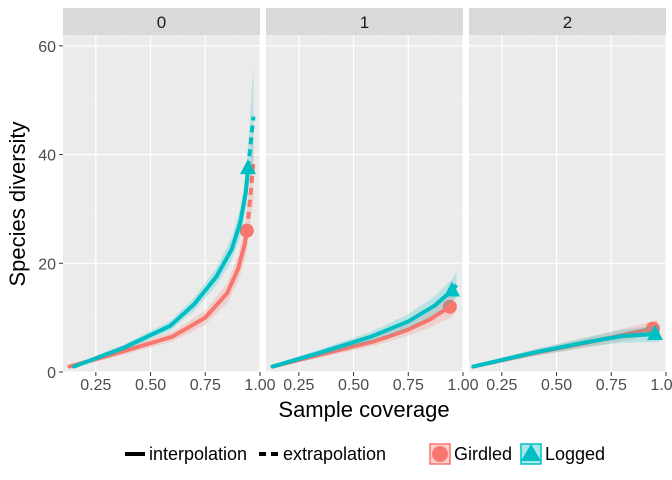 Image resolution: width=672 pixels, height=480 pixels. What do you see at coordinates (363, 409) in the screenshot?
I see `x-axis-title: Sample coverage` at bounding box center [363, 409].